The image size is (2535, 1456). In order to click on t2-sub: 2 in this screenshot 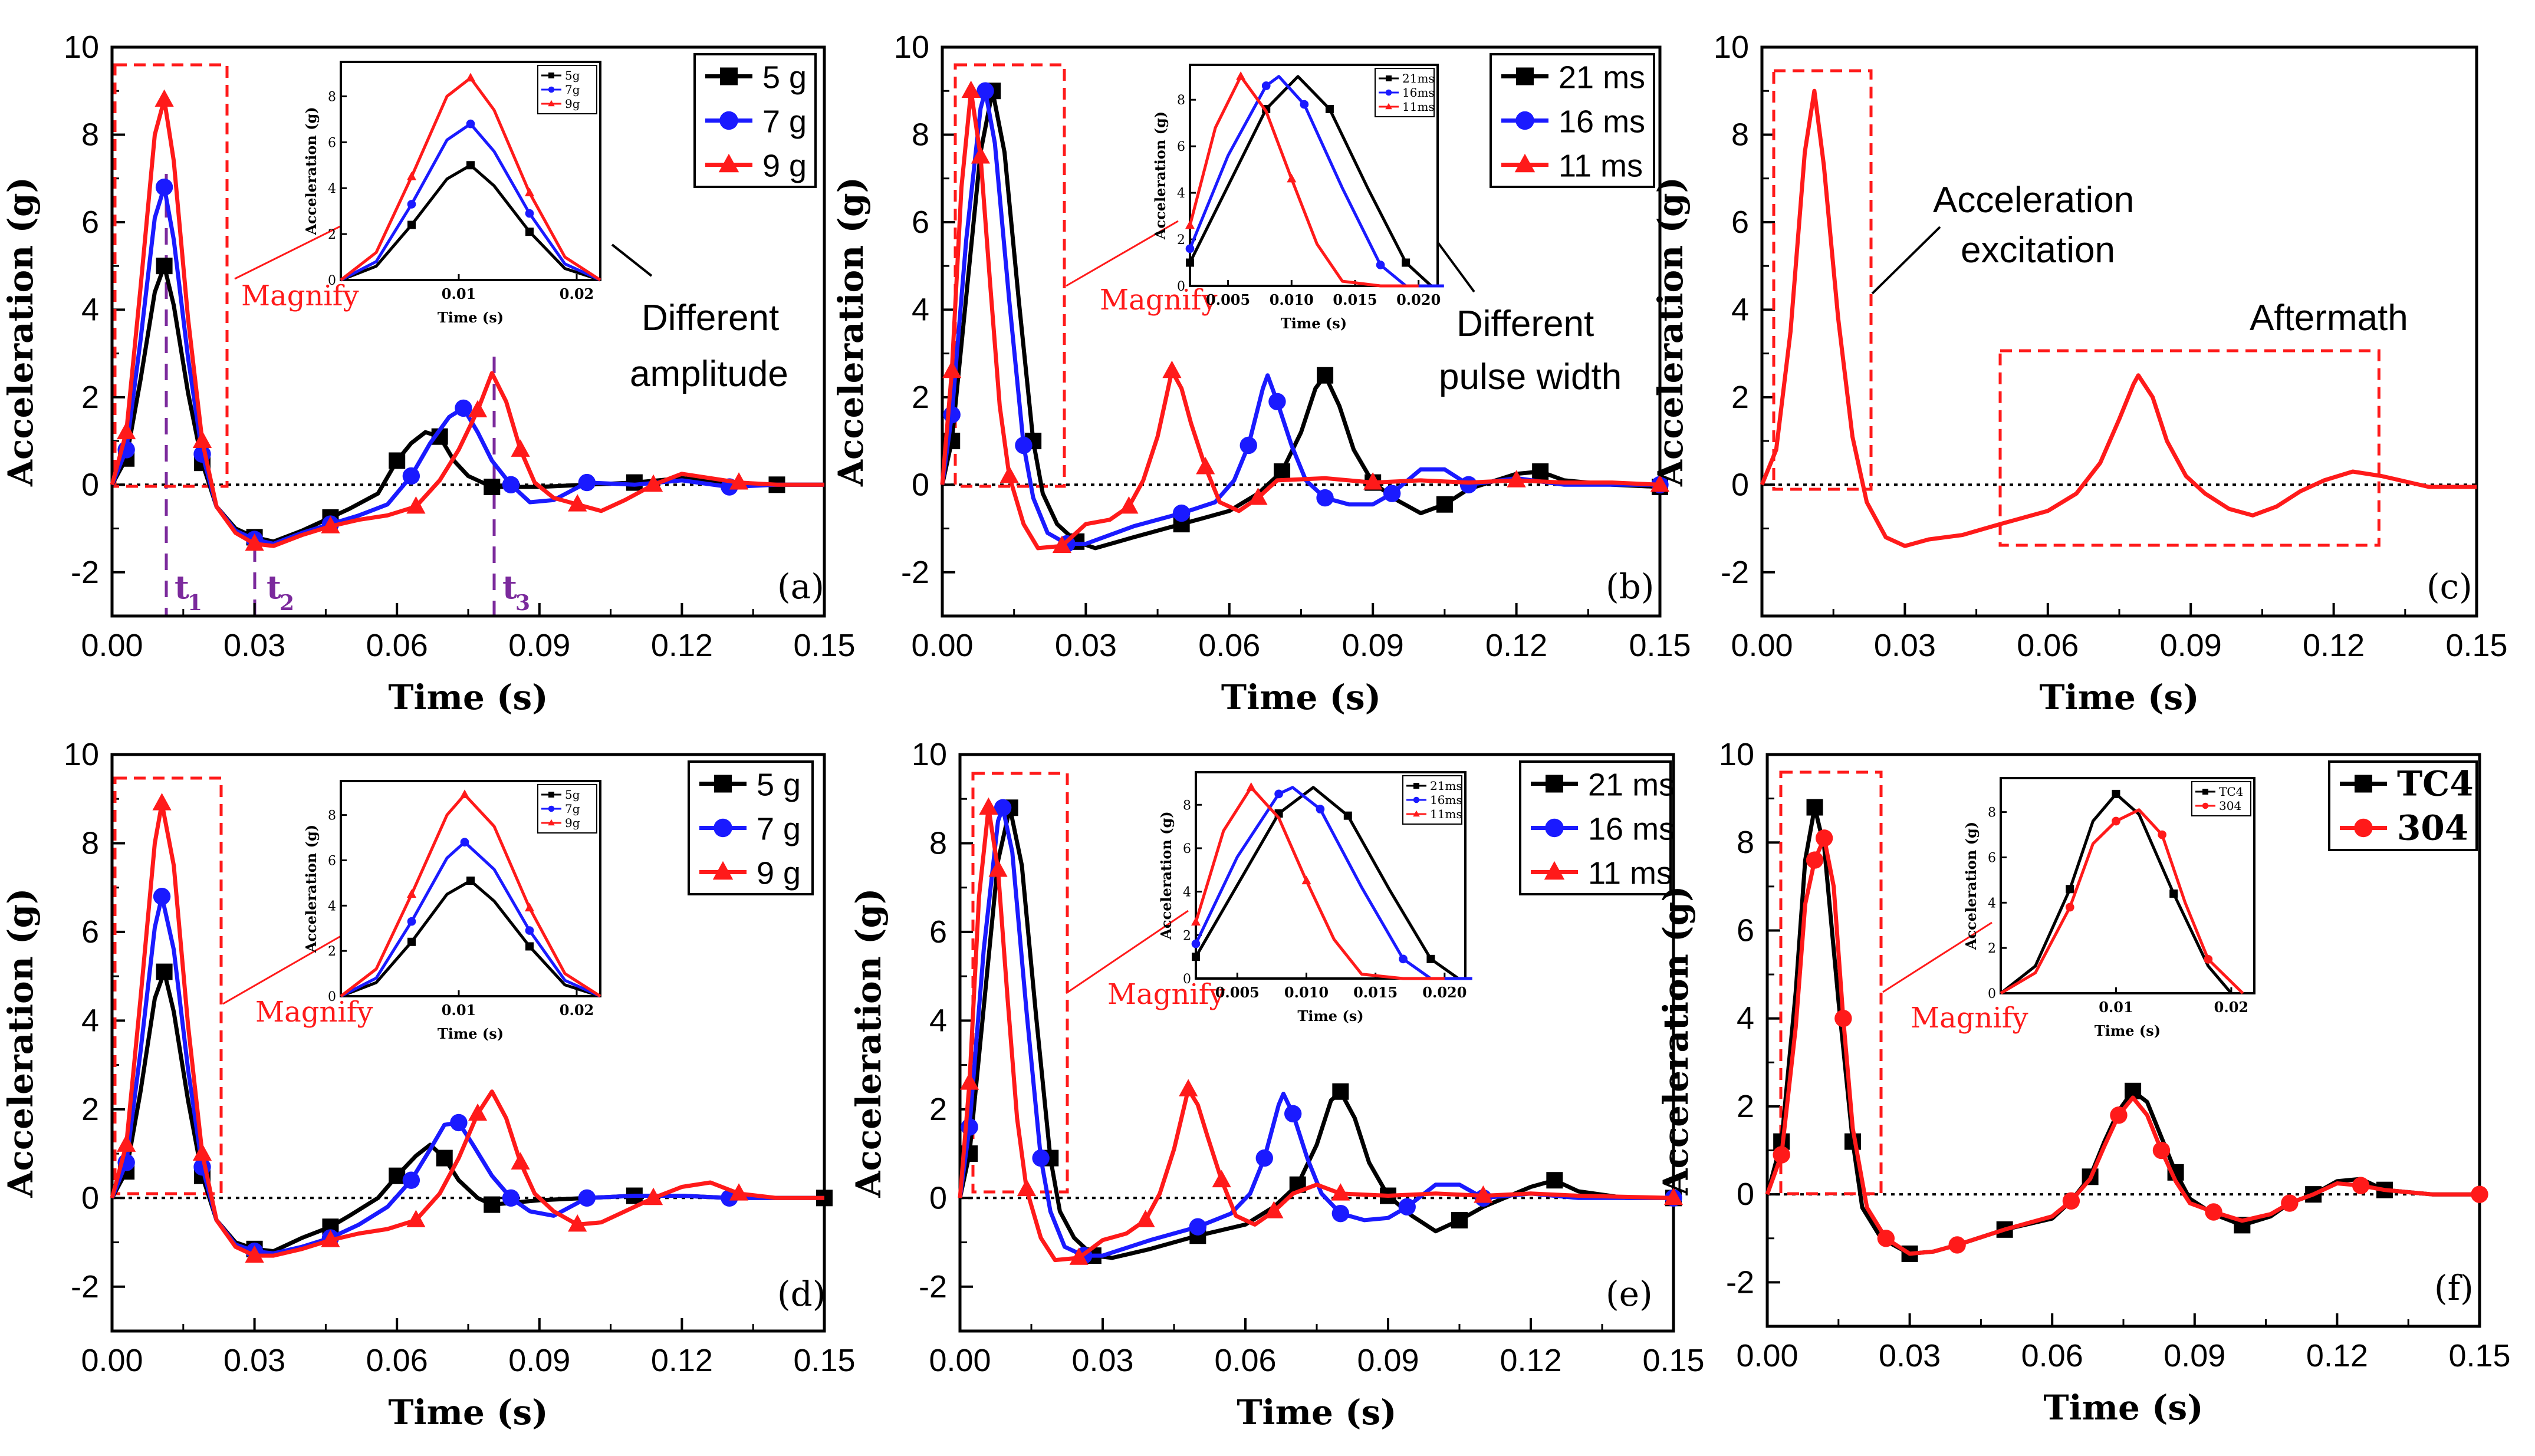, I will do `click(287, 603)`.